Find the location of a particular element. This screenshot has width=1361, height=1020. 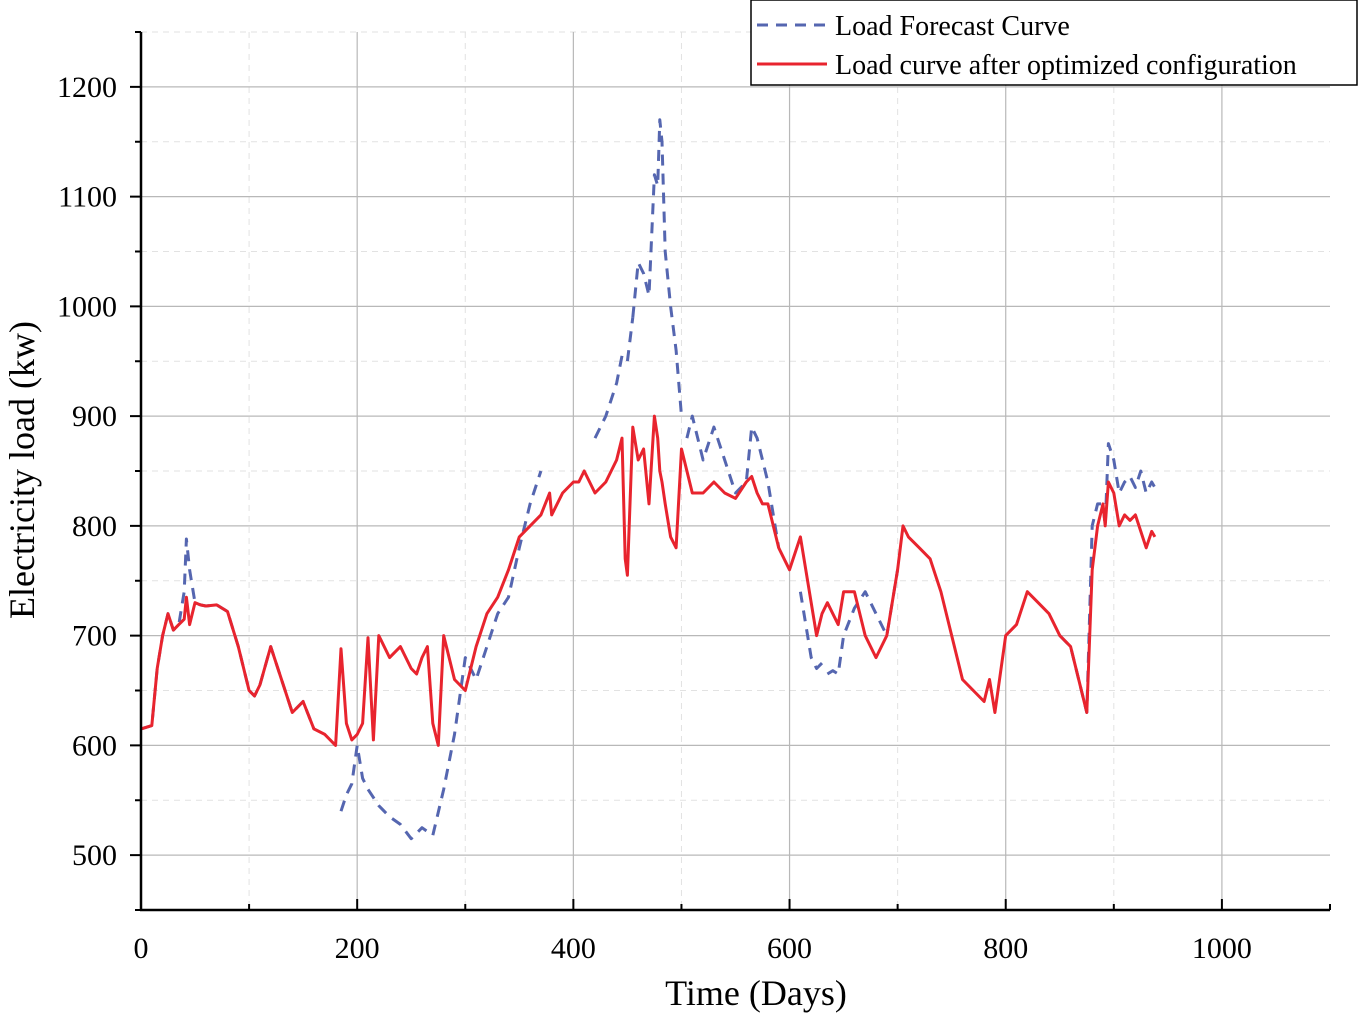

y-tick-label: 900 is located at coordinates (94, 416).